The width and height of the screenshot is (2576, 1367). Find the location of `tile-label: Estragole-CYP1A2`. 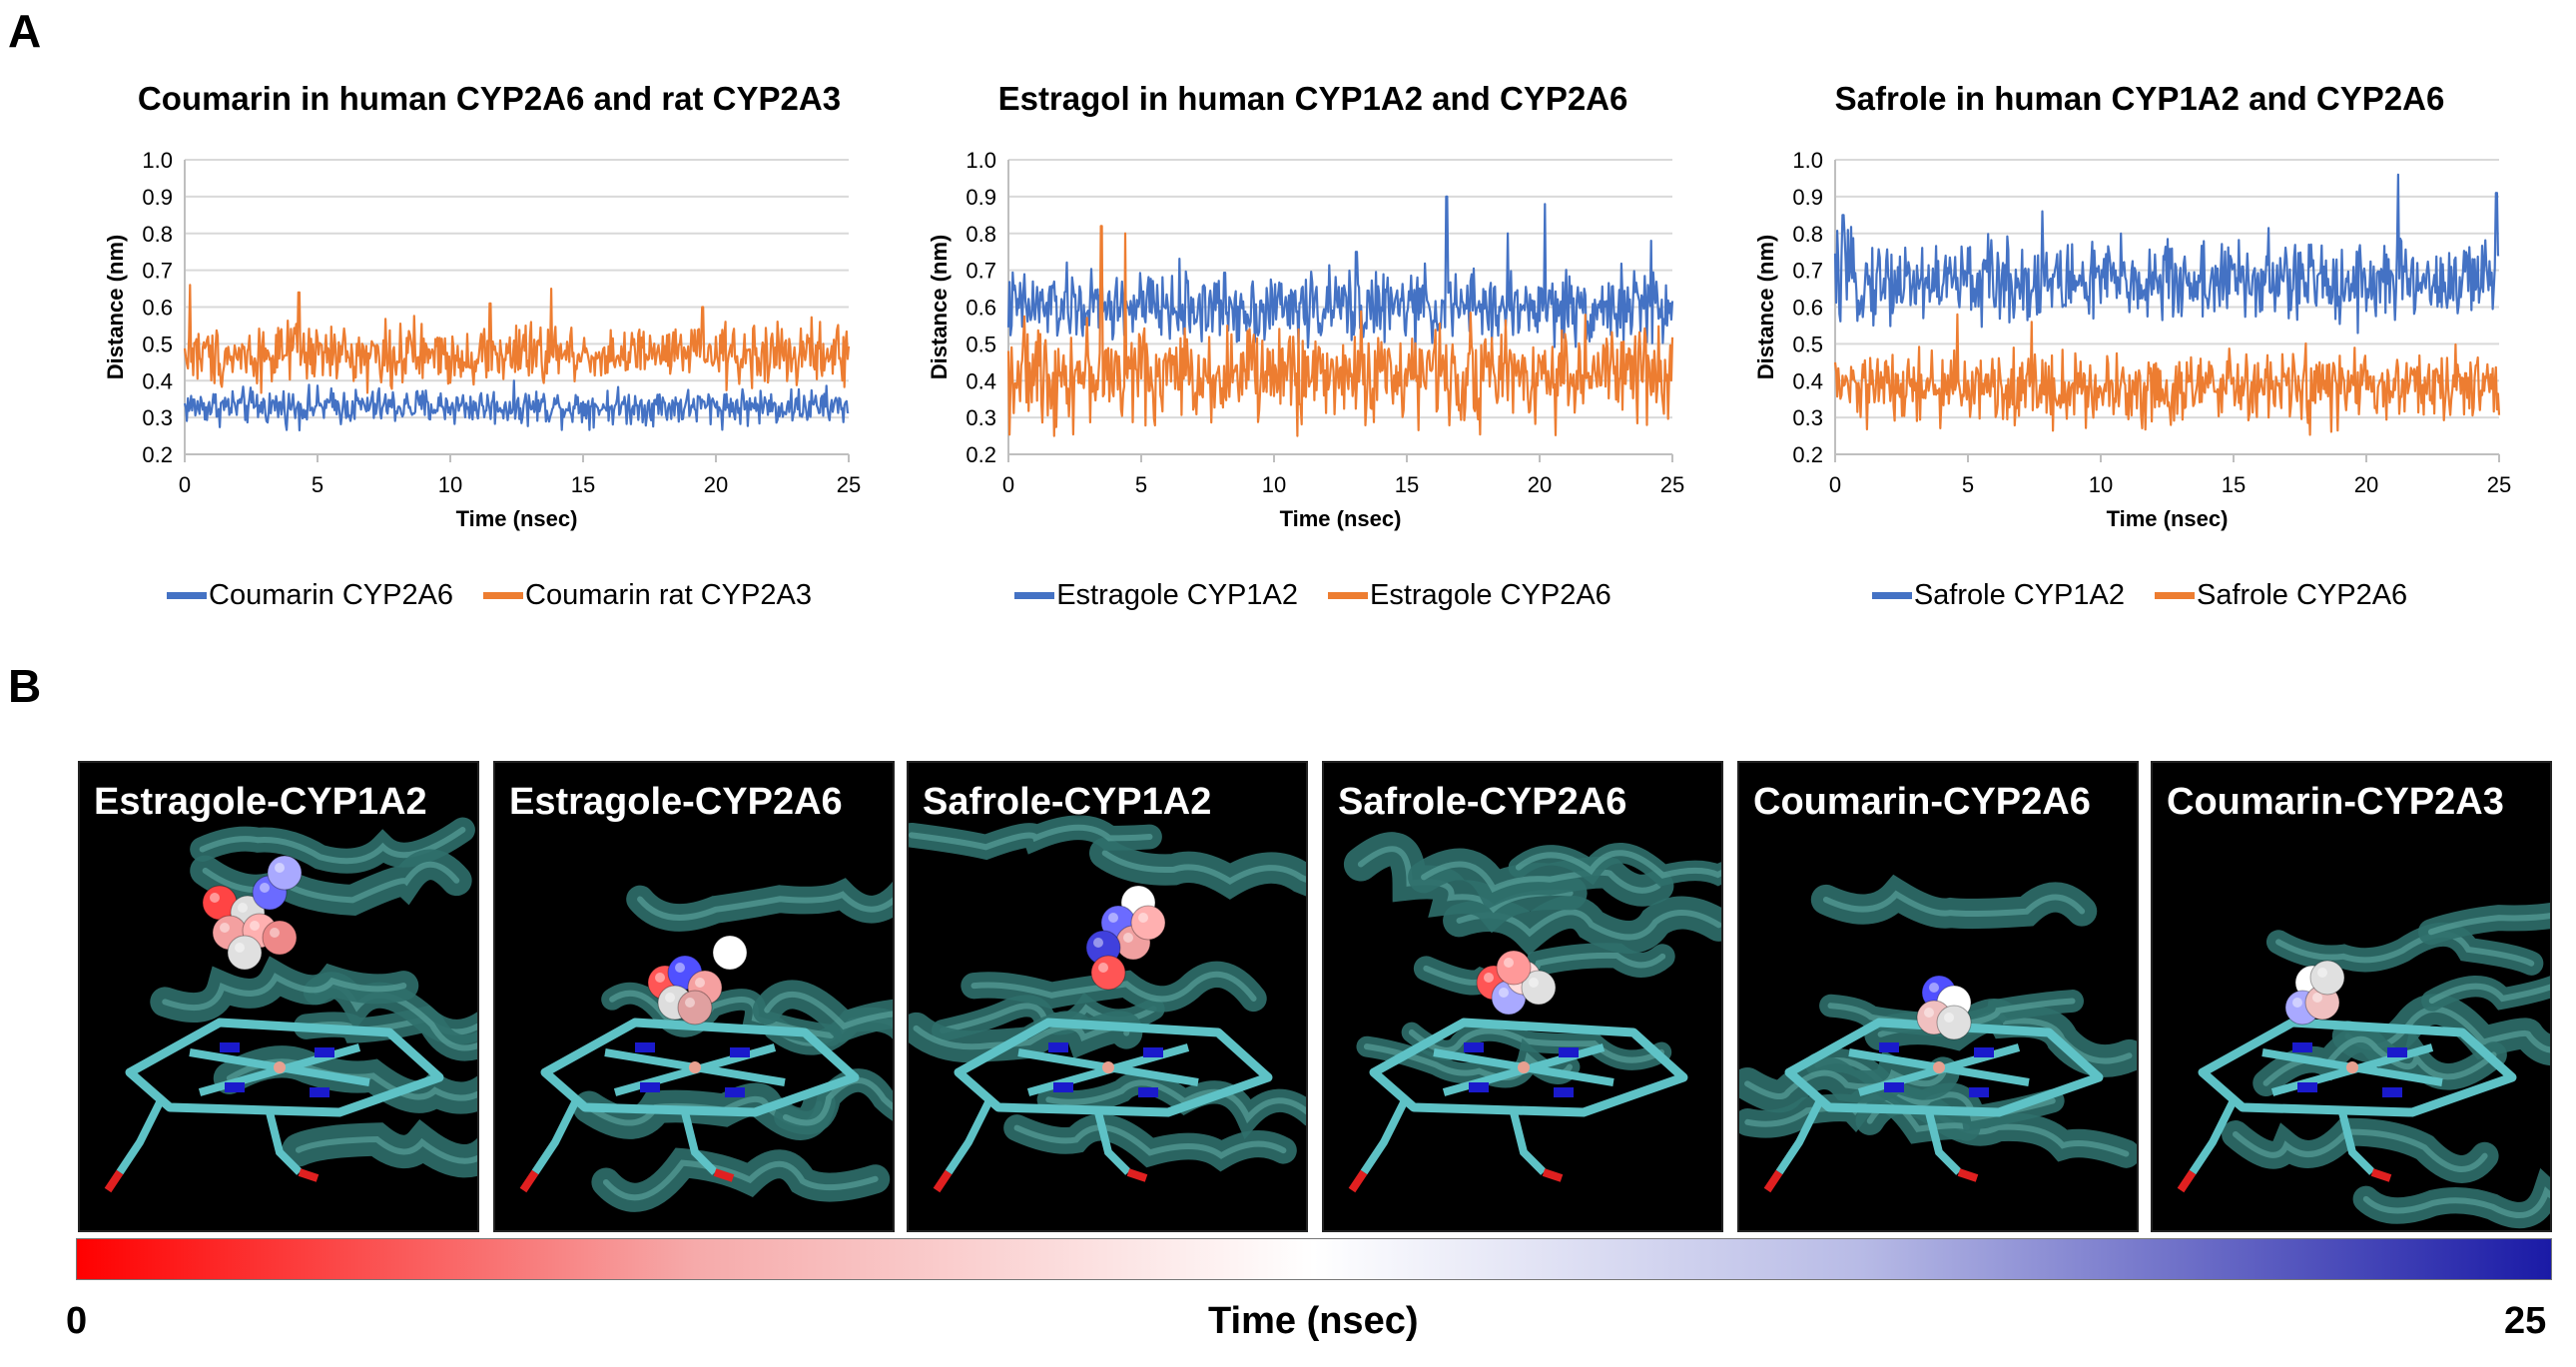

tile-label: Estragole-CYP1A2 is located at coordinates (260, 802).